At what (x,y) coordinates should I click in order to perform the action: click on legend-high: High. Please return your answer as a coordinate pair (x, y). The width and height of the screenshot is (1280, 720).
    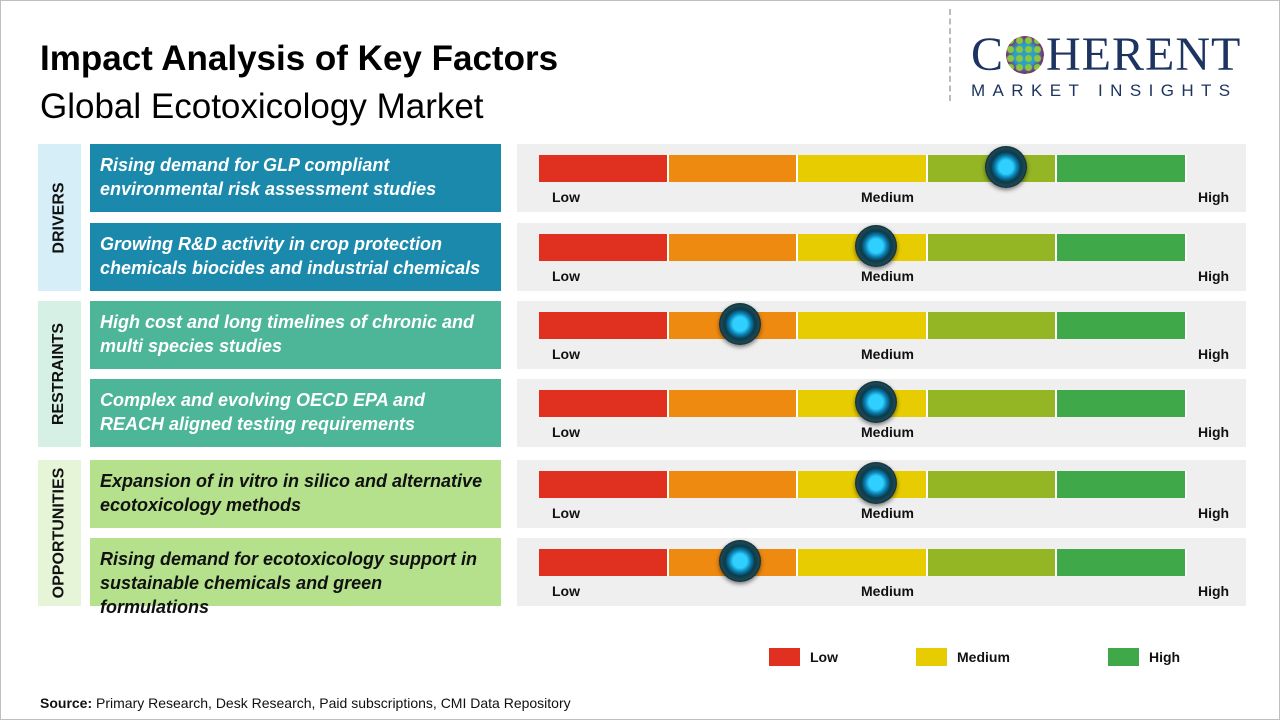
    Looking at the image, I should click on (1144, 657).